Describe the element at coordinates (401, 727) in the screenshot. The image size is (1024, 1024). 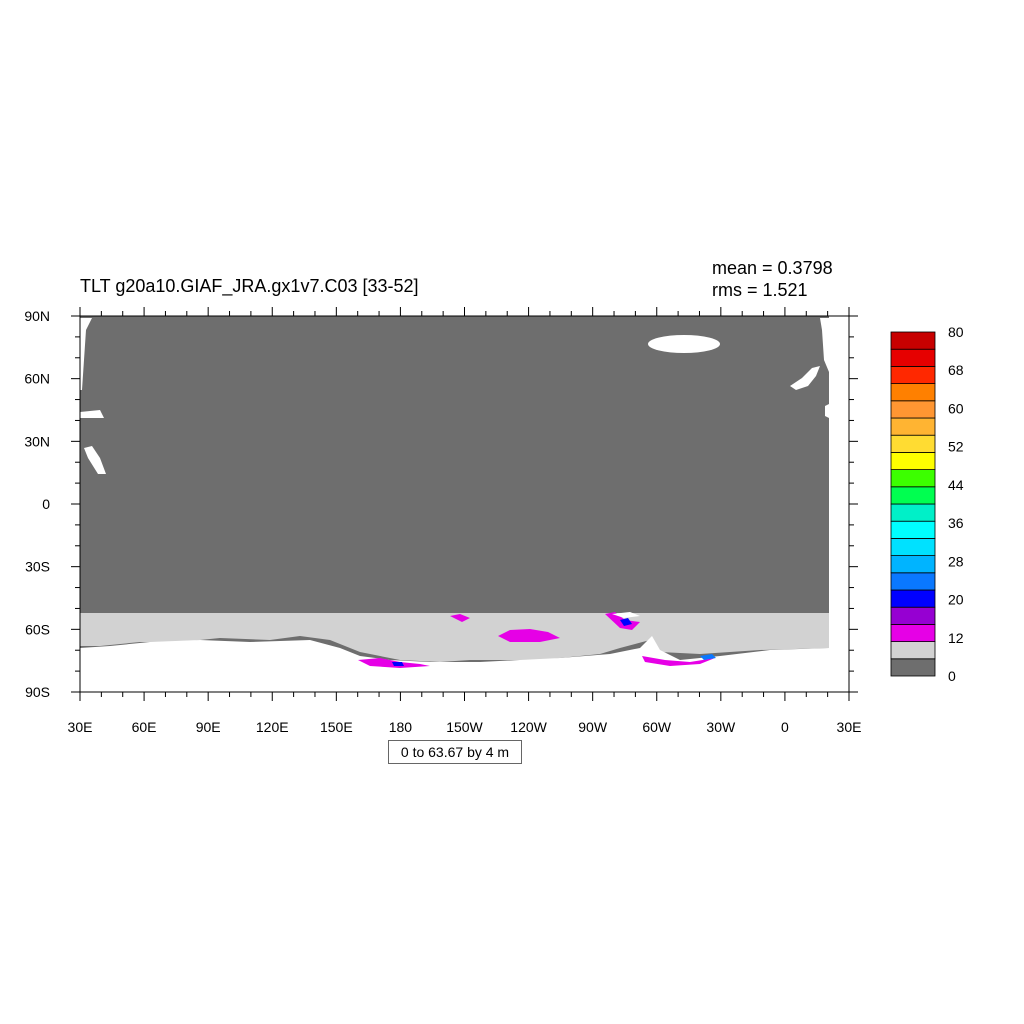
I see `x-tick-label: 180` at that location.